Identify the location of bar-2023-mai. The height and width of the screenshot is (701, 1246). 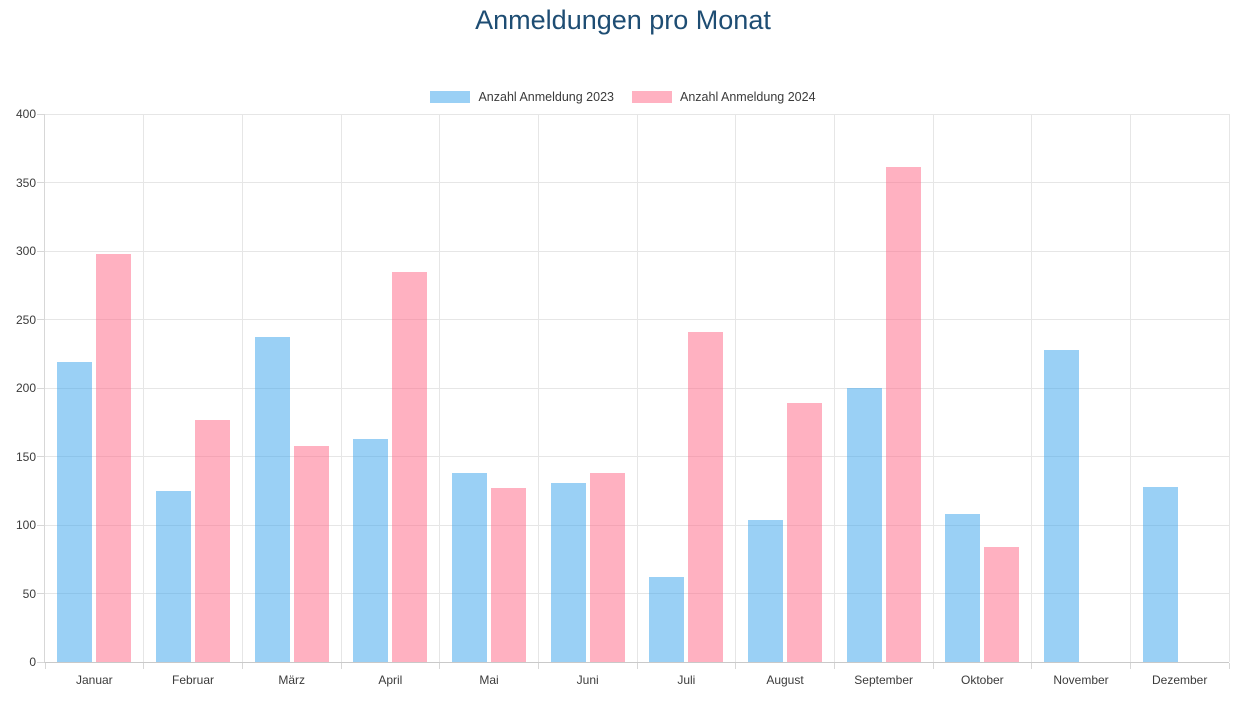
(469, 567).